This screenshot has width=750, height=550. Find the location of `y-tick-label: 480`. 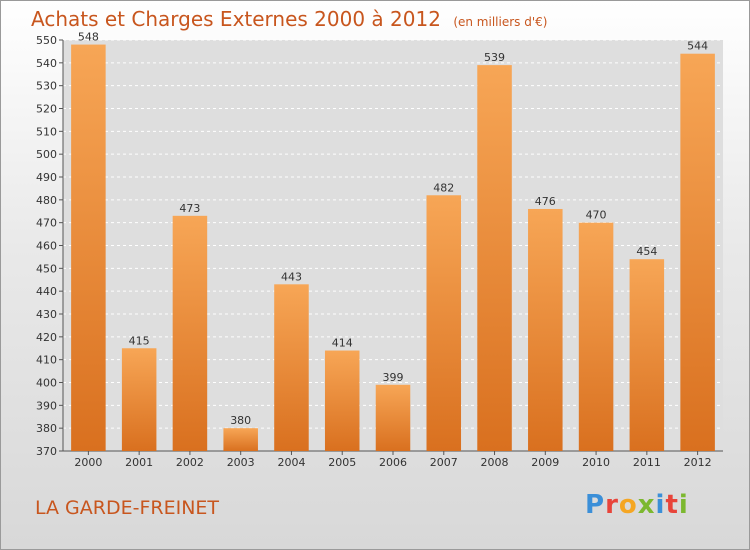

y-tick-label: 480 is located at coordinates (46, 200).